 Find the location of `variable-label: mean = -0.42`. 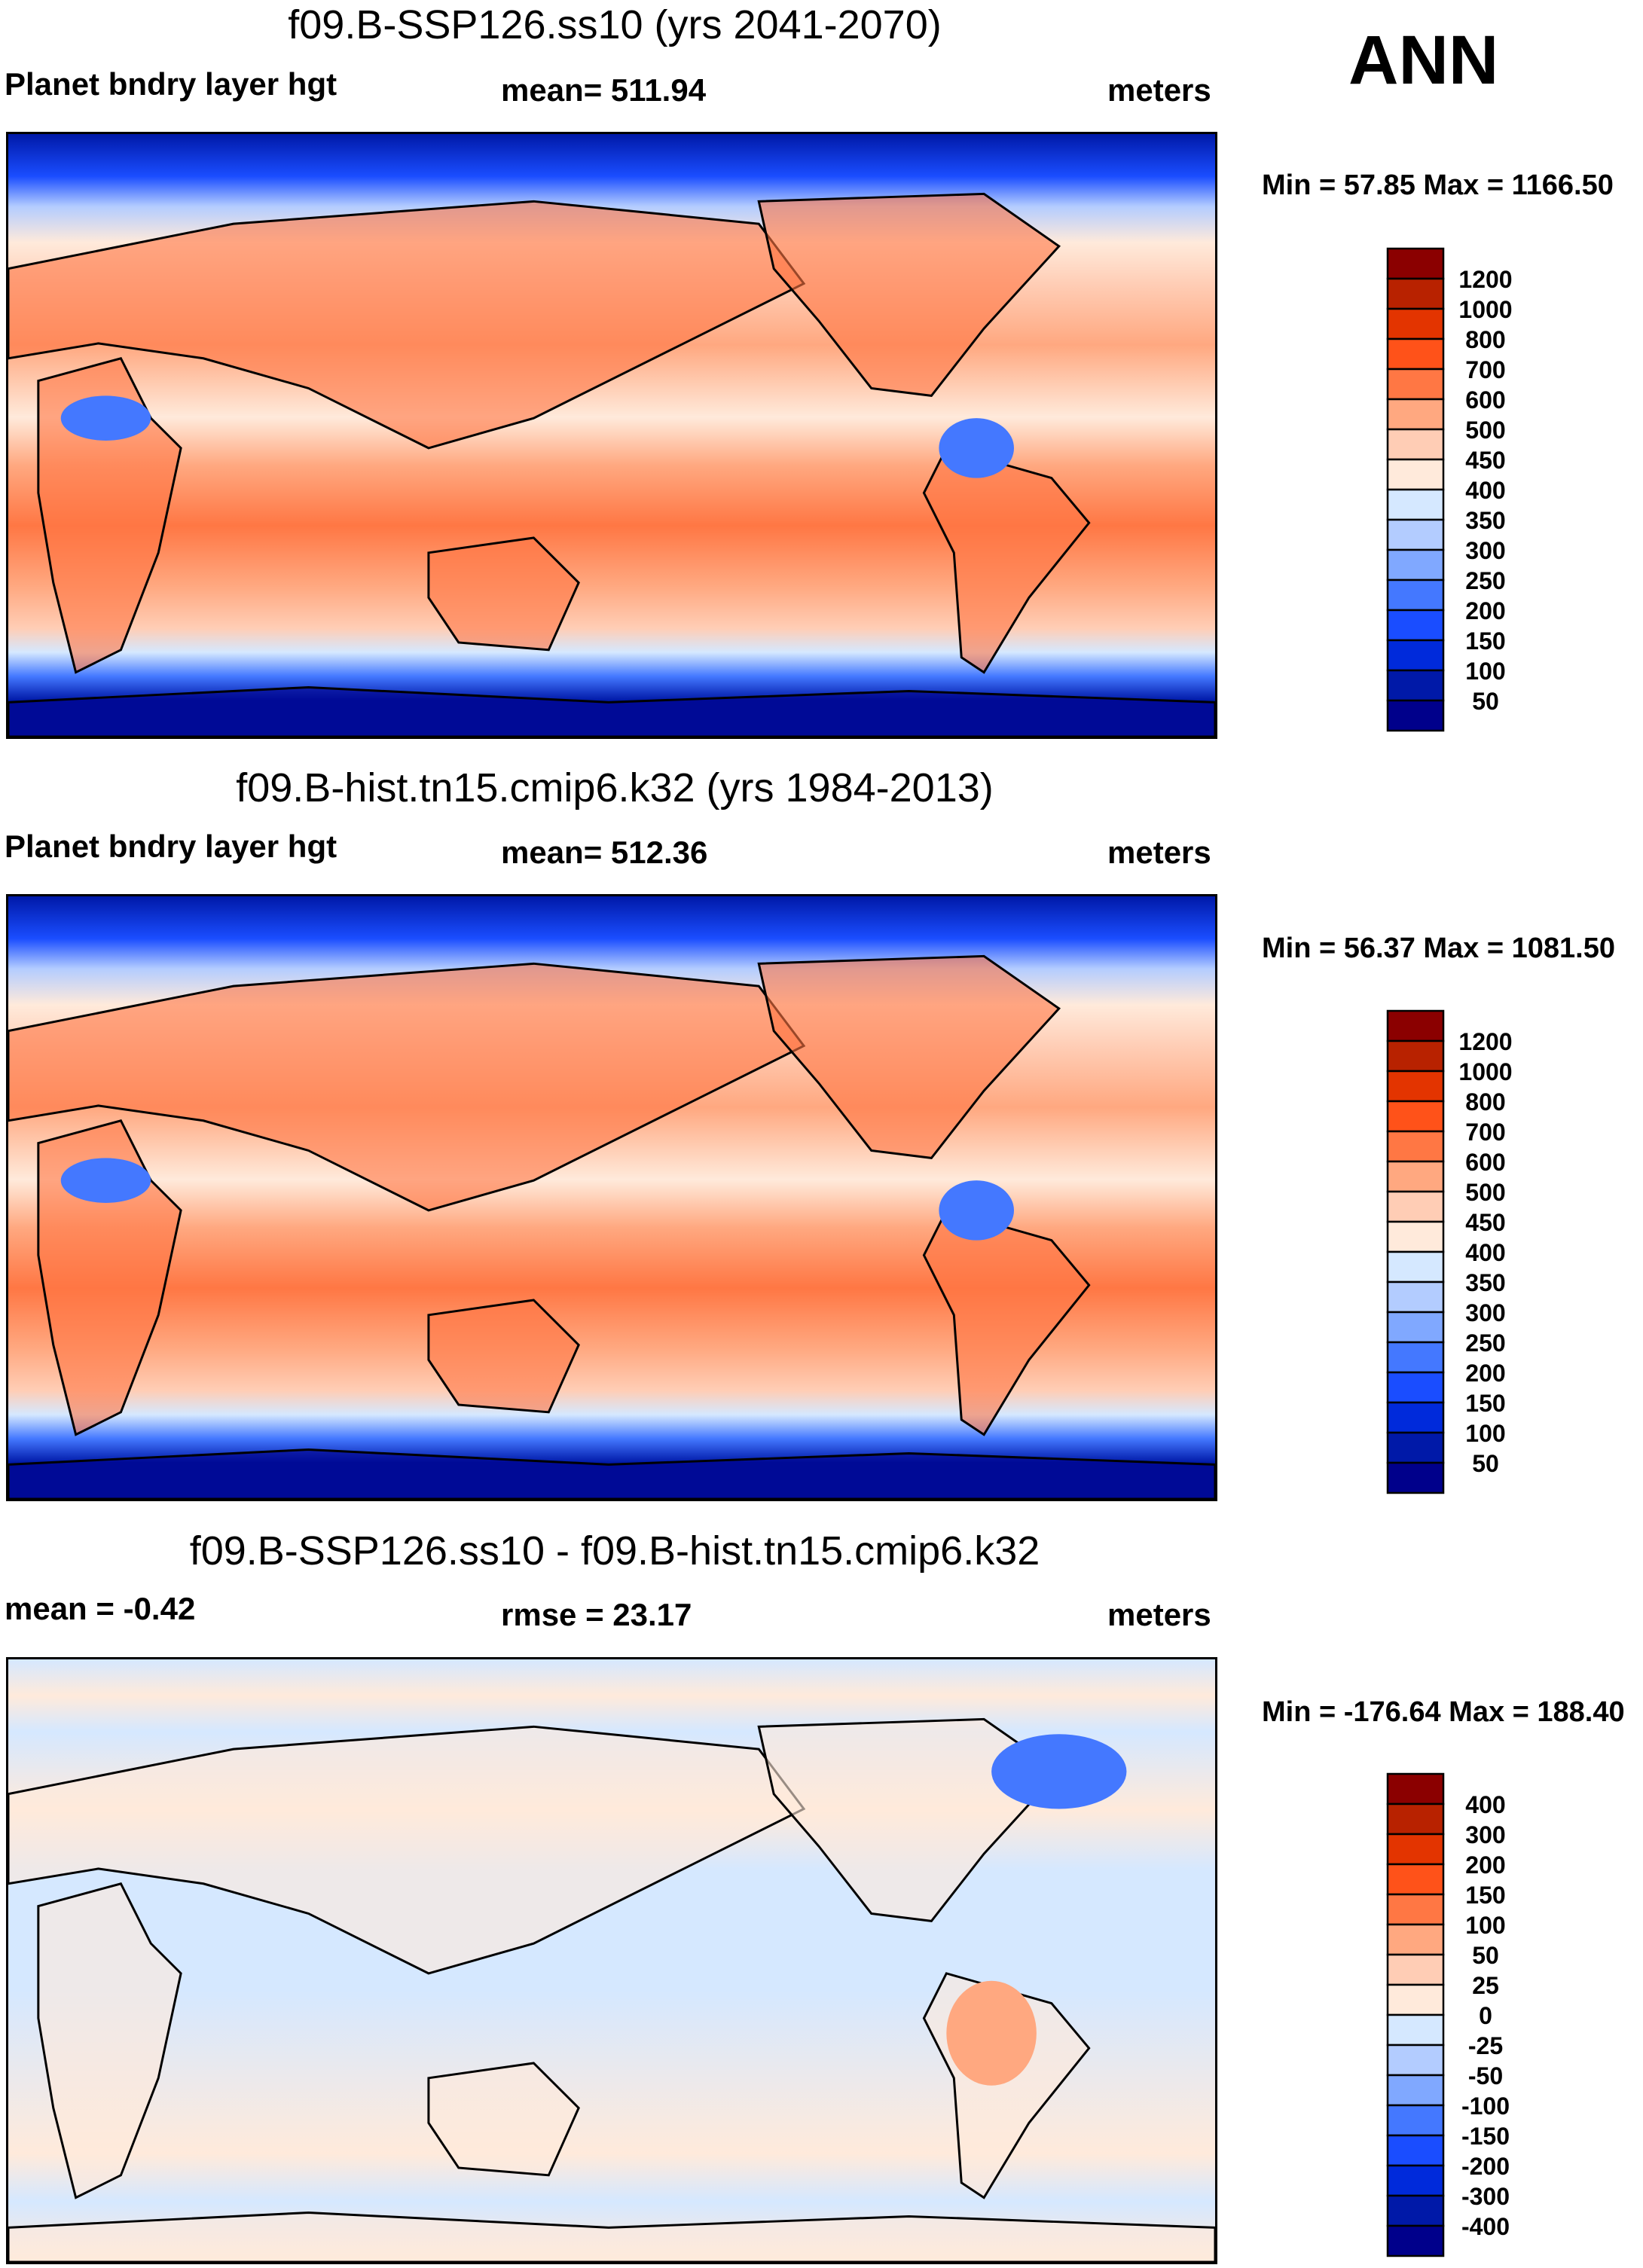

variable-label: mean = -0.42 is located at coordinates (101, 1609).